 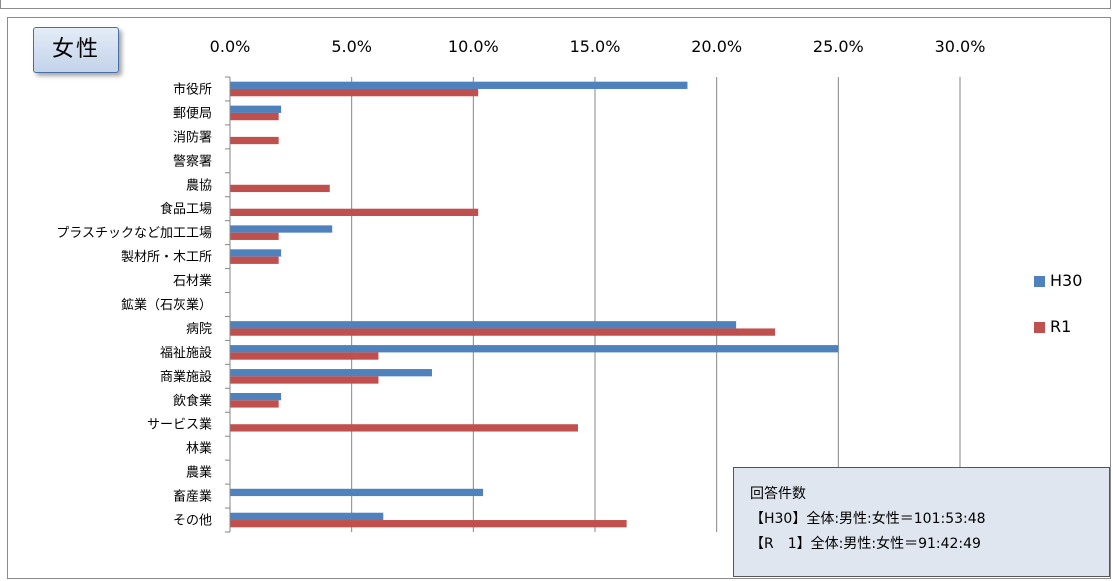 I want to click on x-tick-label: 10.0%, so click(x=473, y=46).